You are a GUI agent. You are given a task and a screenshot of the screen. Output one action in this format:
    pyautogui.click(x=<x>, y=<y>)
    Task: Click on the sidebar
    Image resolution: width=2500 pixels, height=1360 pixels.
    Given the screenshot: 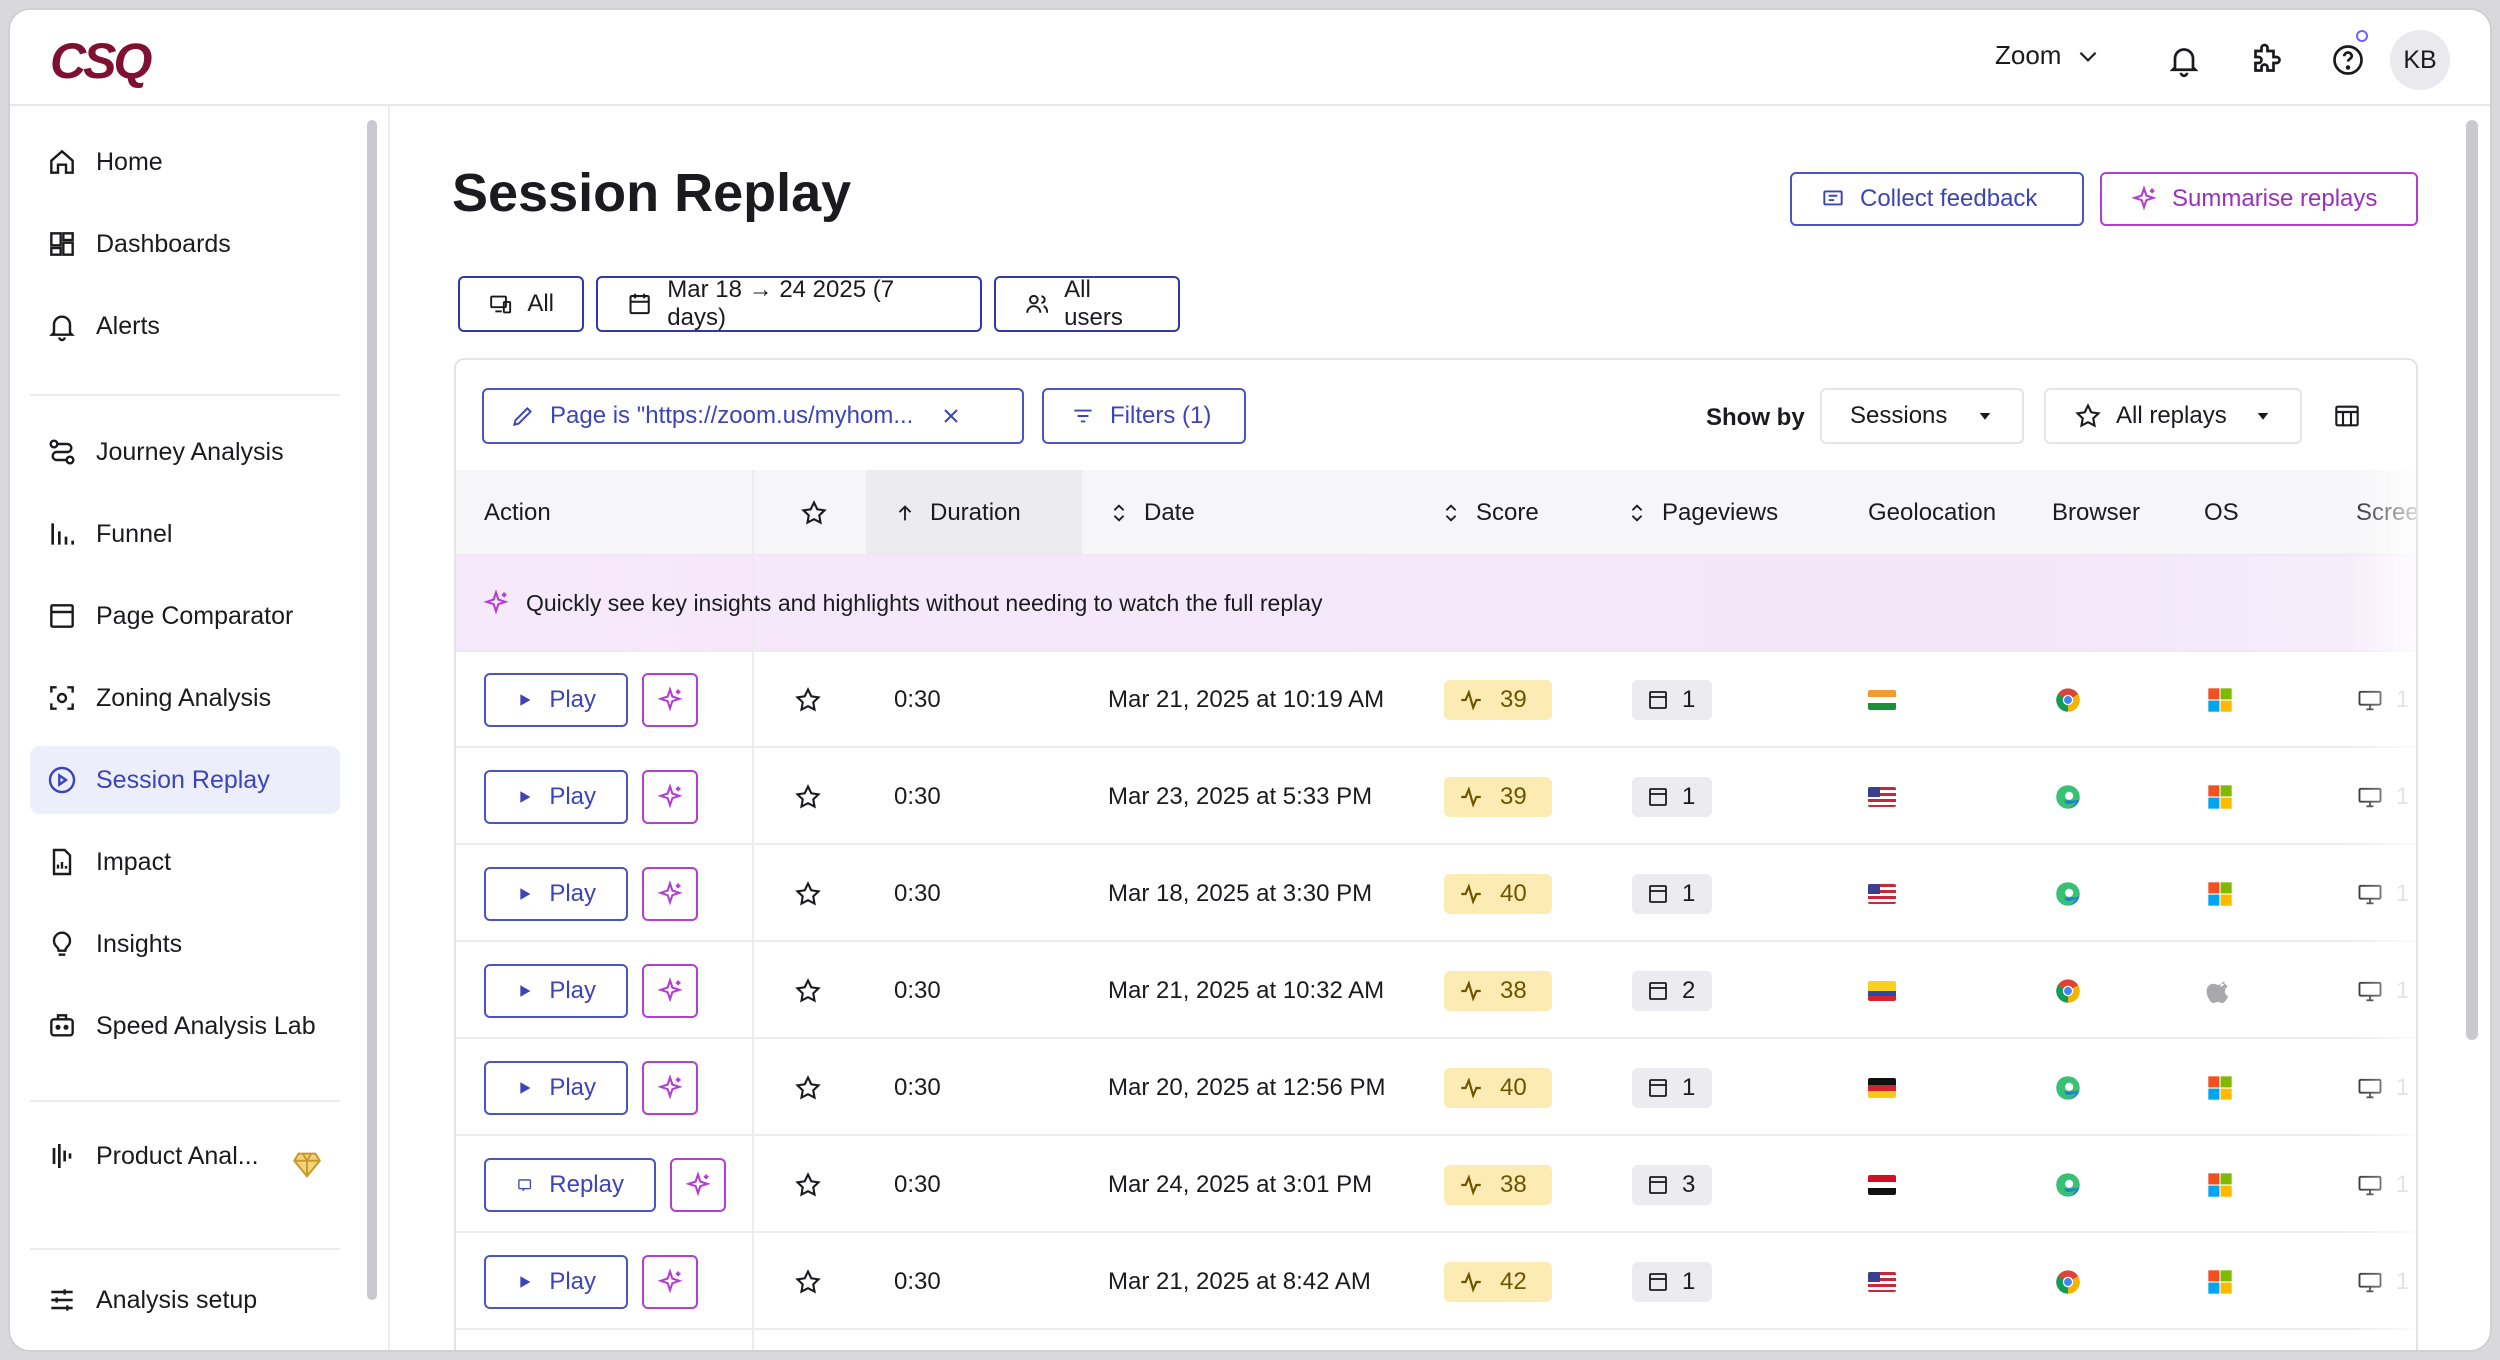 What is the action you would take?
    pyautogui.click(x=185, y=728)
    